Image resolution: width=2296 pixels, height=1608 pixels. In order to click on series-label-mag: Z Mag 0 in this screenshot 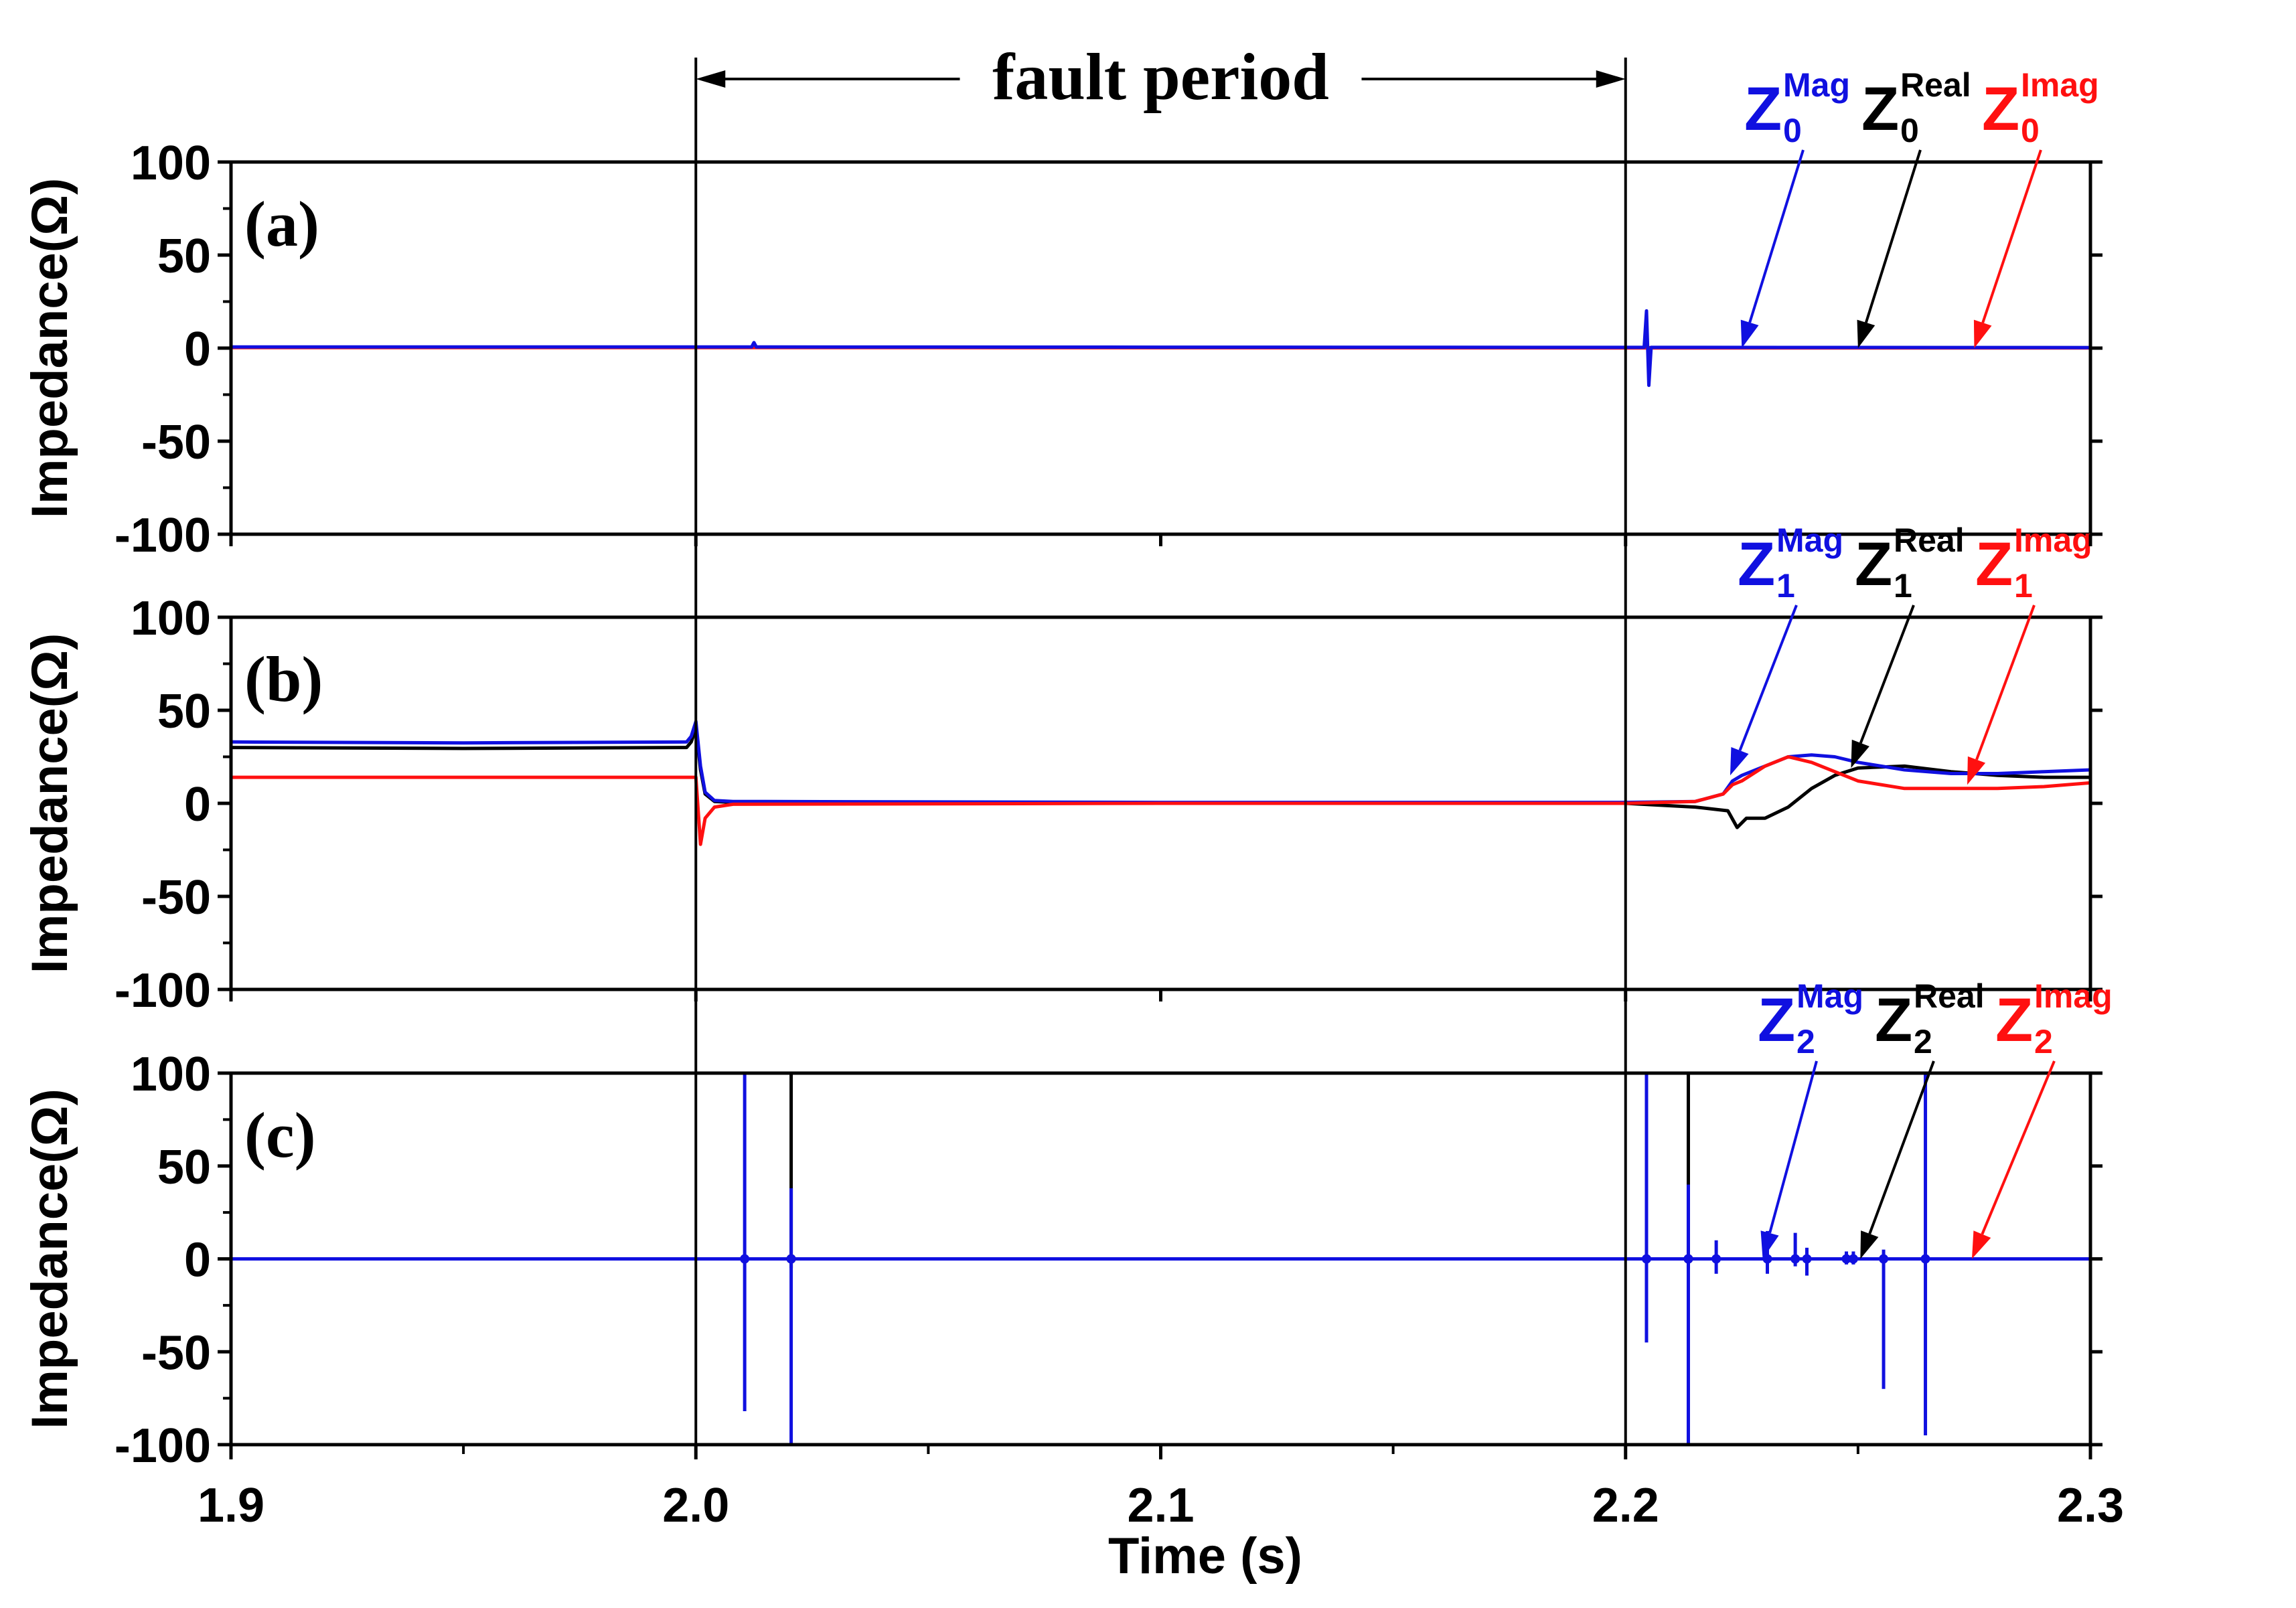, I will do `click(1795, 207)`.